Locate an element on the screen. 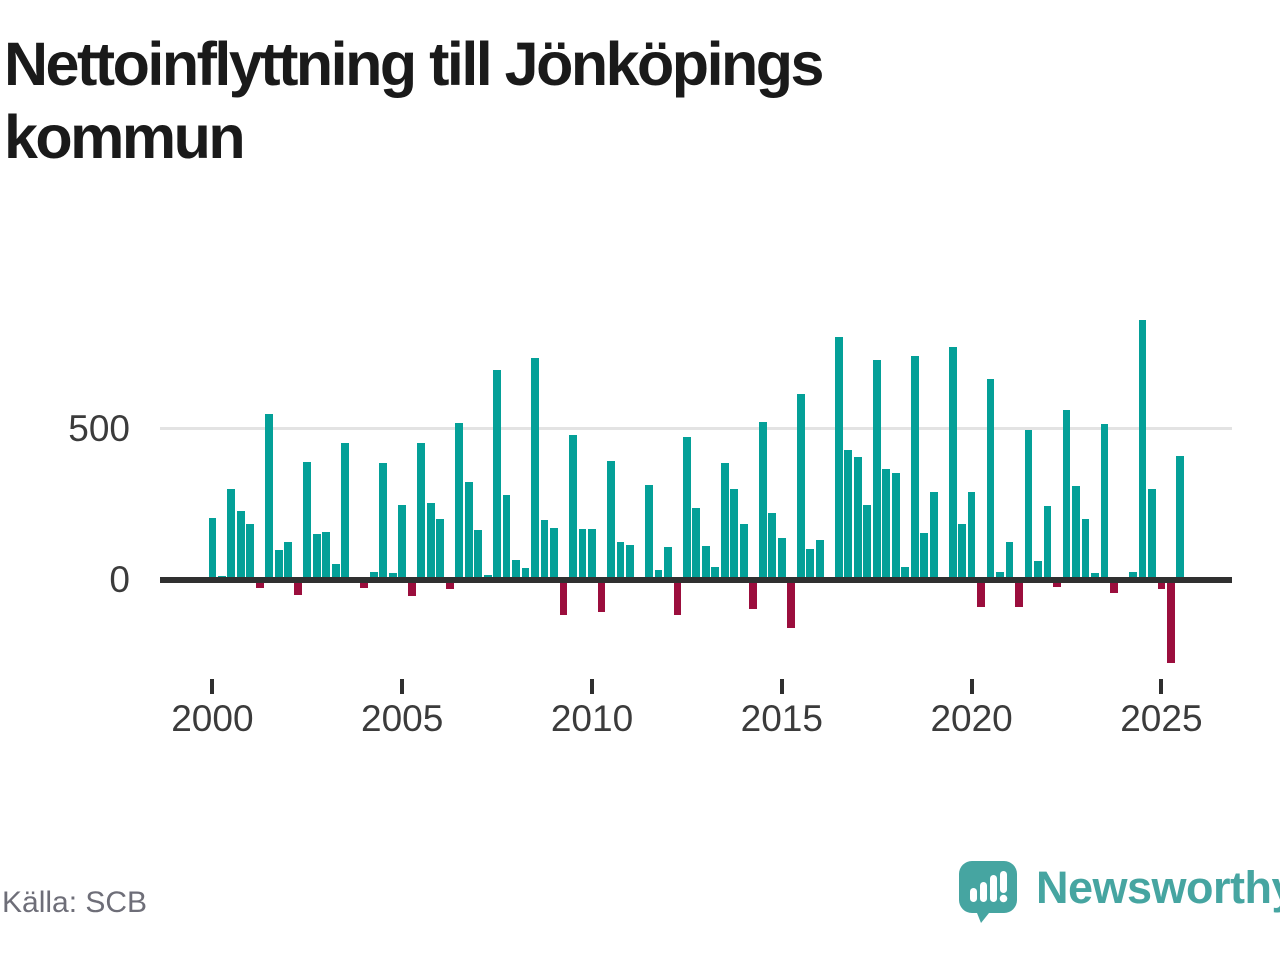 The height and width of the screenshot is (960, 1280). bar-2000Q3 is located at coordinates (231, 534).